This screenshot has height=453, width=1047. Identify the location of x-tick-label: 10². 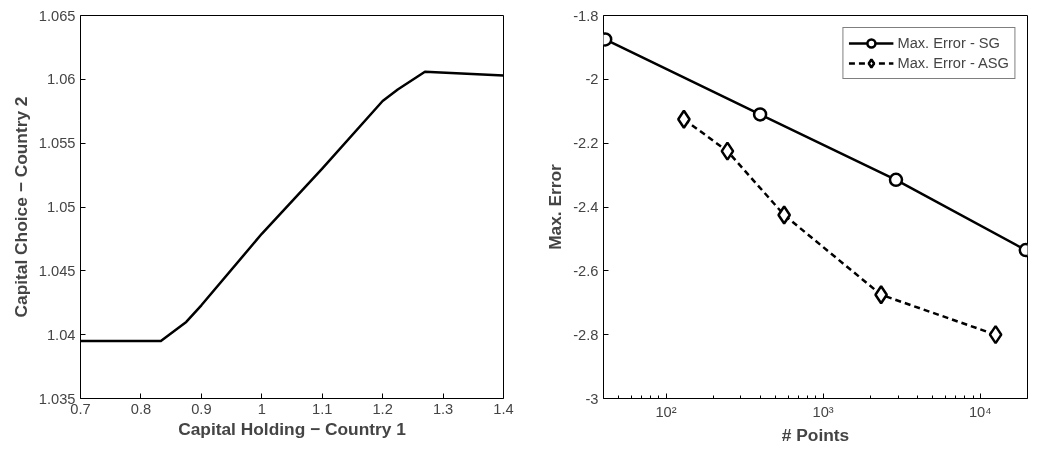
(666, 411).